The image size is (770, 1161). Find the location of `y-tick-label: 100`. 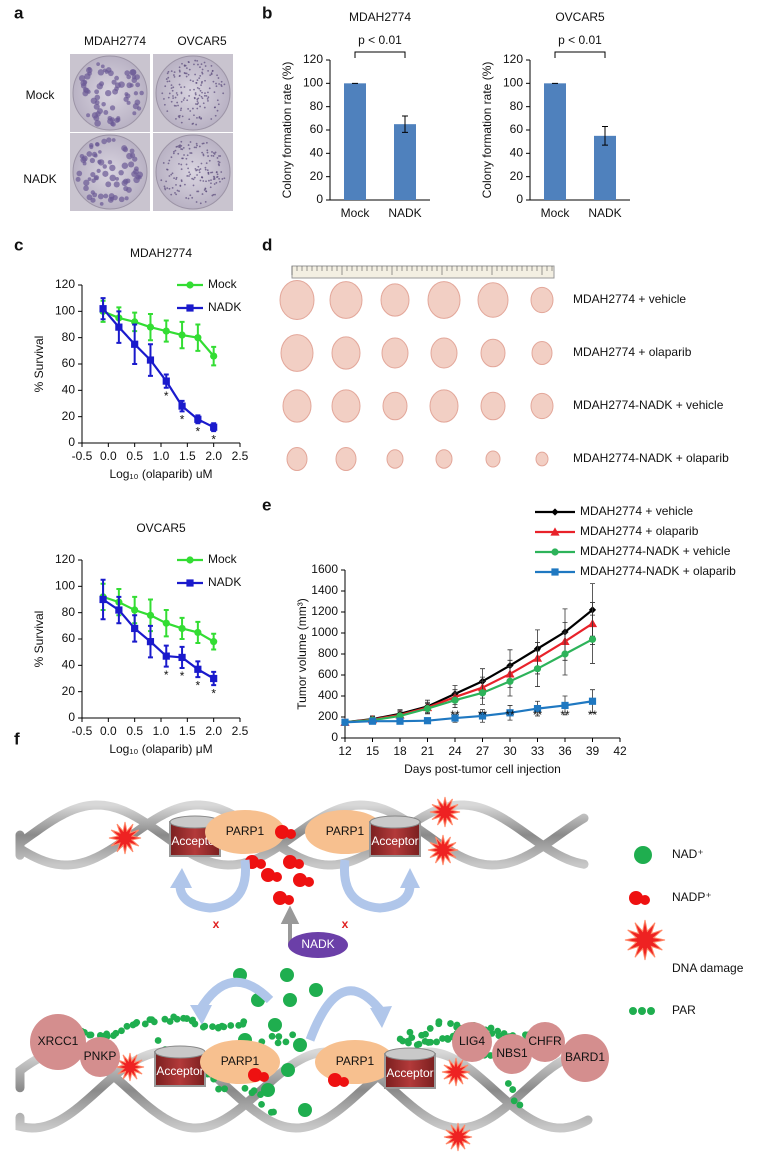

y-tick-label: 100 is located at coordinates (65, 586).